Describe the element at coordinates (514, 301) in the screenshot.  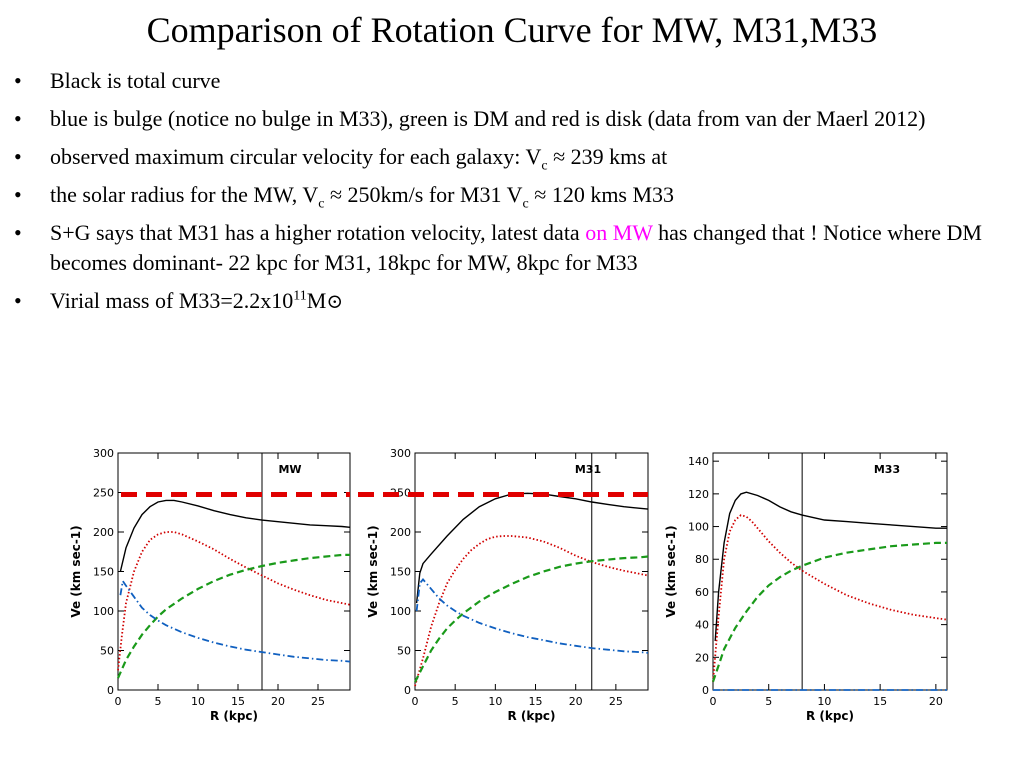
I see `bullet-item: • Virial mass of M33=2.2x1011M⊙` at that location.